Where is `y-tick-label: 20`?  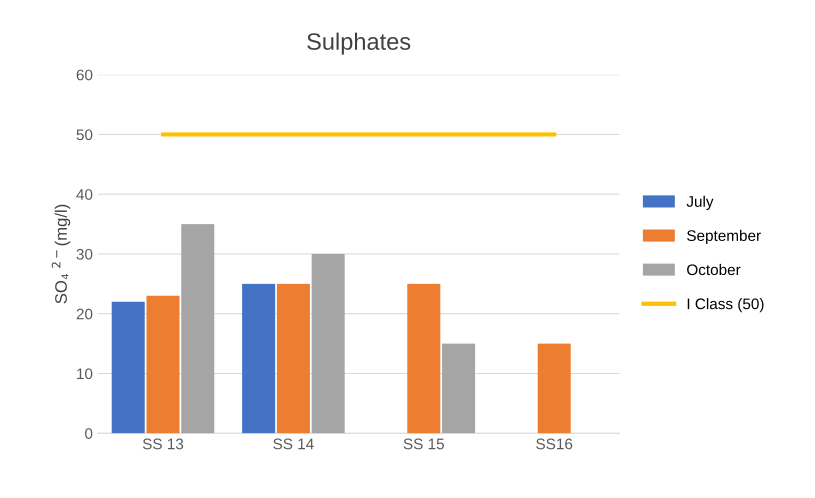 y-tick-label: 20 is located at coordinates (84, 314).